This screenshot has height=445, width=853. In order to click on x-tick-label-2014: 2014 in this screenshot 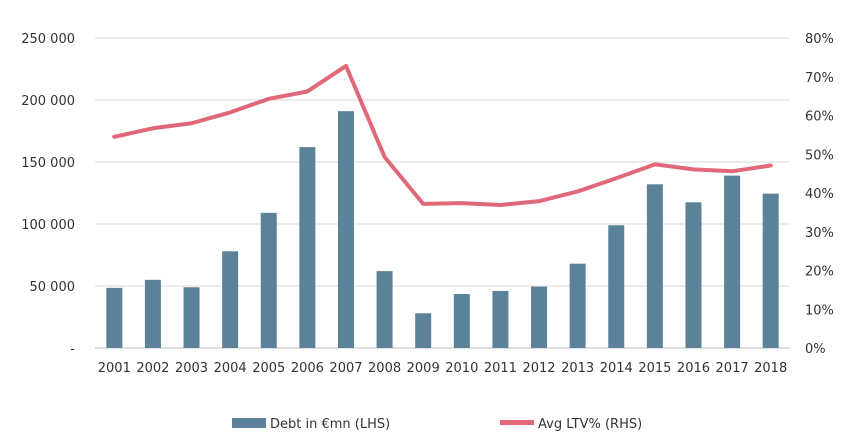, I will do `click(616, 368)`.